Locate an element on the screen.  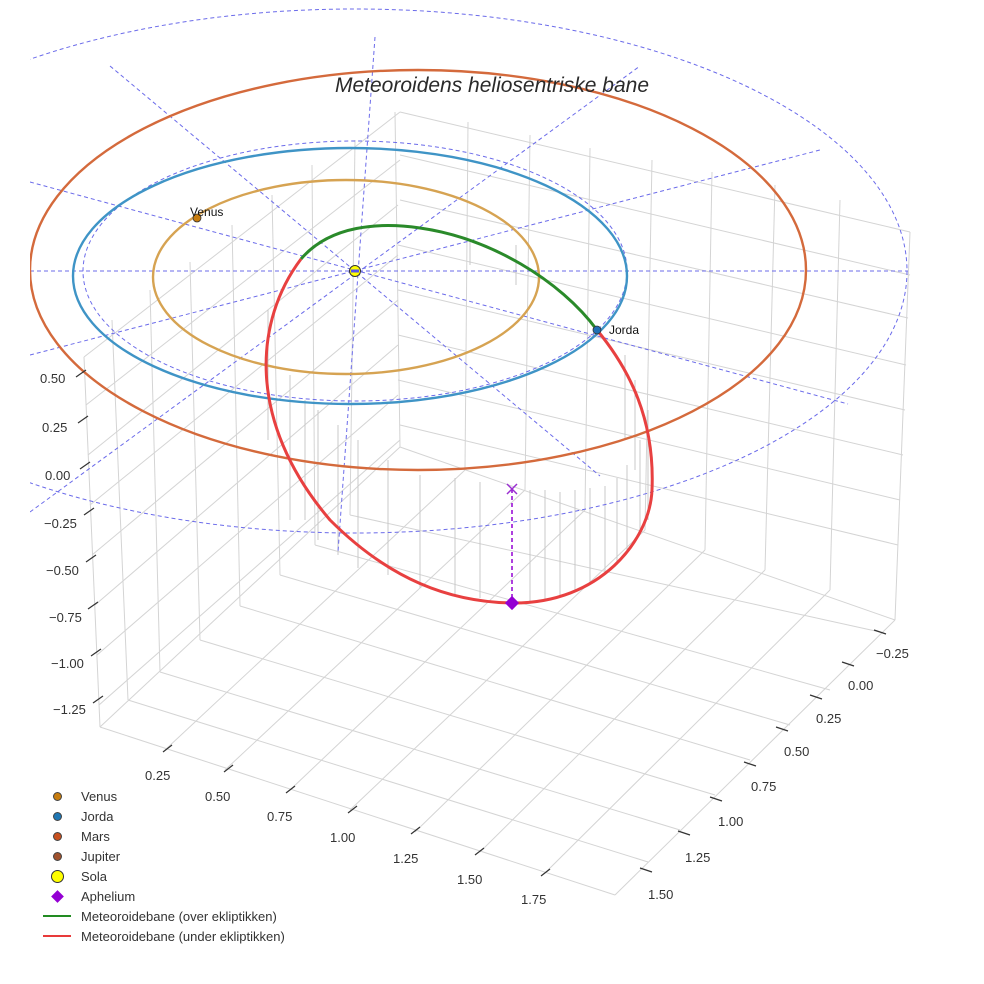
venus-marker is located at coordinates (197, 218).